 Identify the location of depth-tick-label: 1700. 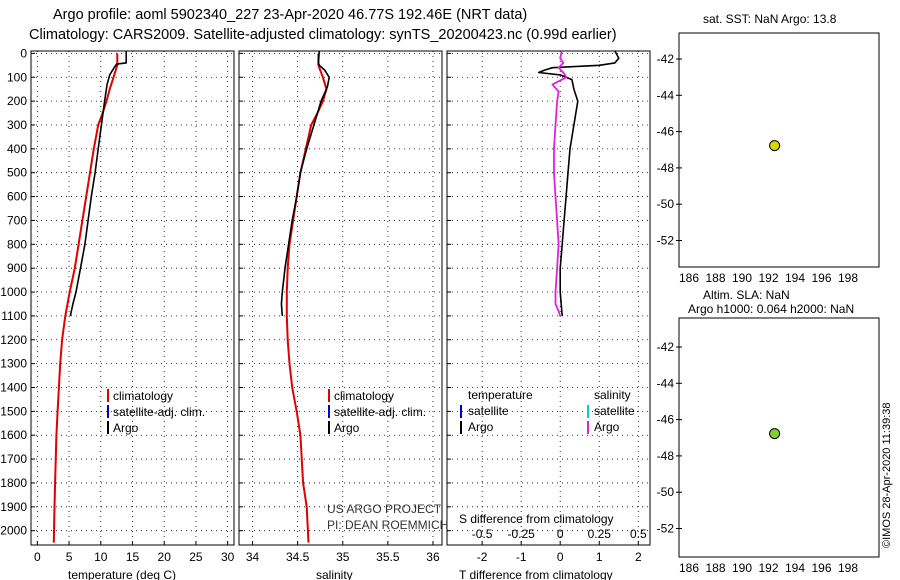
(13, 459).